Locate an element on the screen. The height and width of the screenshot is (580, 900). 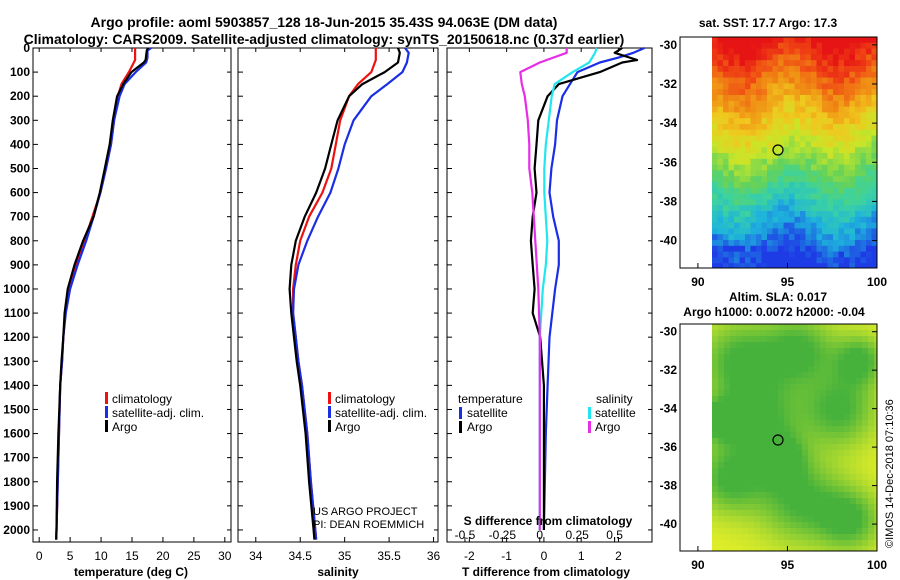
x-tick-label: 25 is located at coordinates (194, 556).